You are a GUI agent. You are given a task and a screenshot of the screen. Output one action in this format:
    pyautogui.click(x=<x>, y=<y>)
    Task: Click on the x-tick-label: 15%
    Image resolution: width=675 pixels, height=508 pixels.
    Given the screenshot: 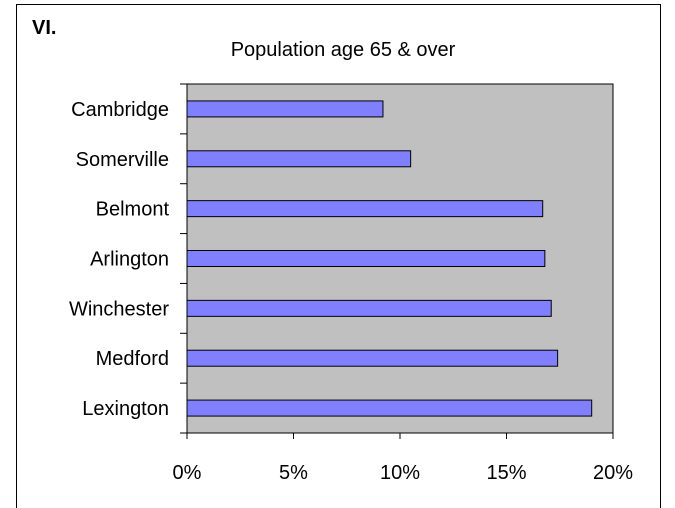 What is the action you would take?
    pyautogui.click(x=506, y=473)
    